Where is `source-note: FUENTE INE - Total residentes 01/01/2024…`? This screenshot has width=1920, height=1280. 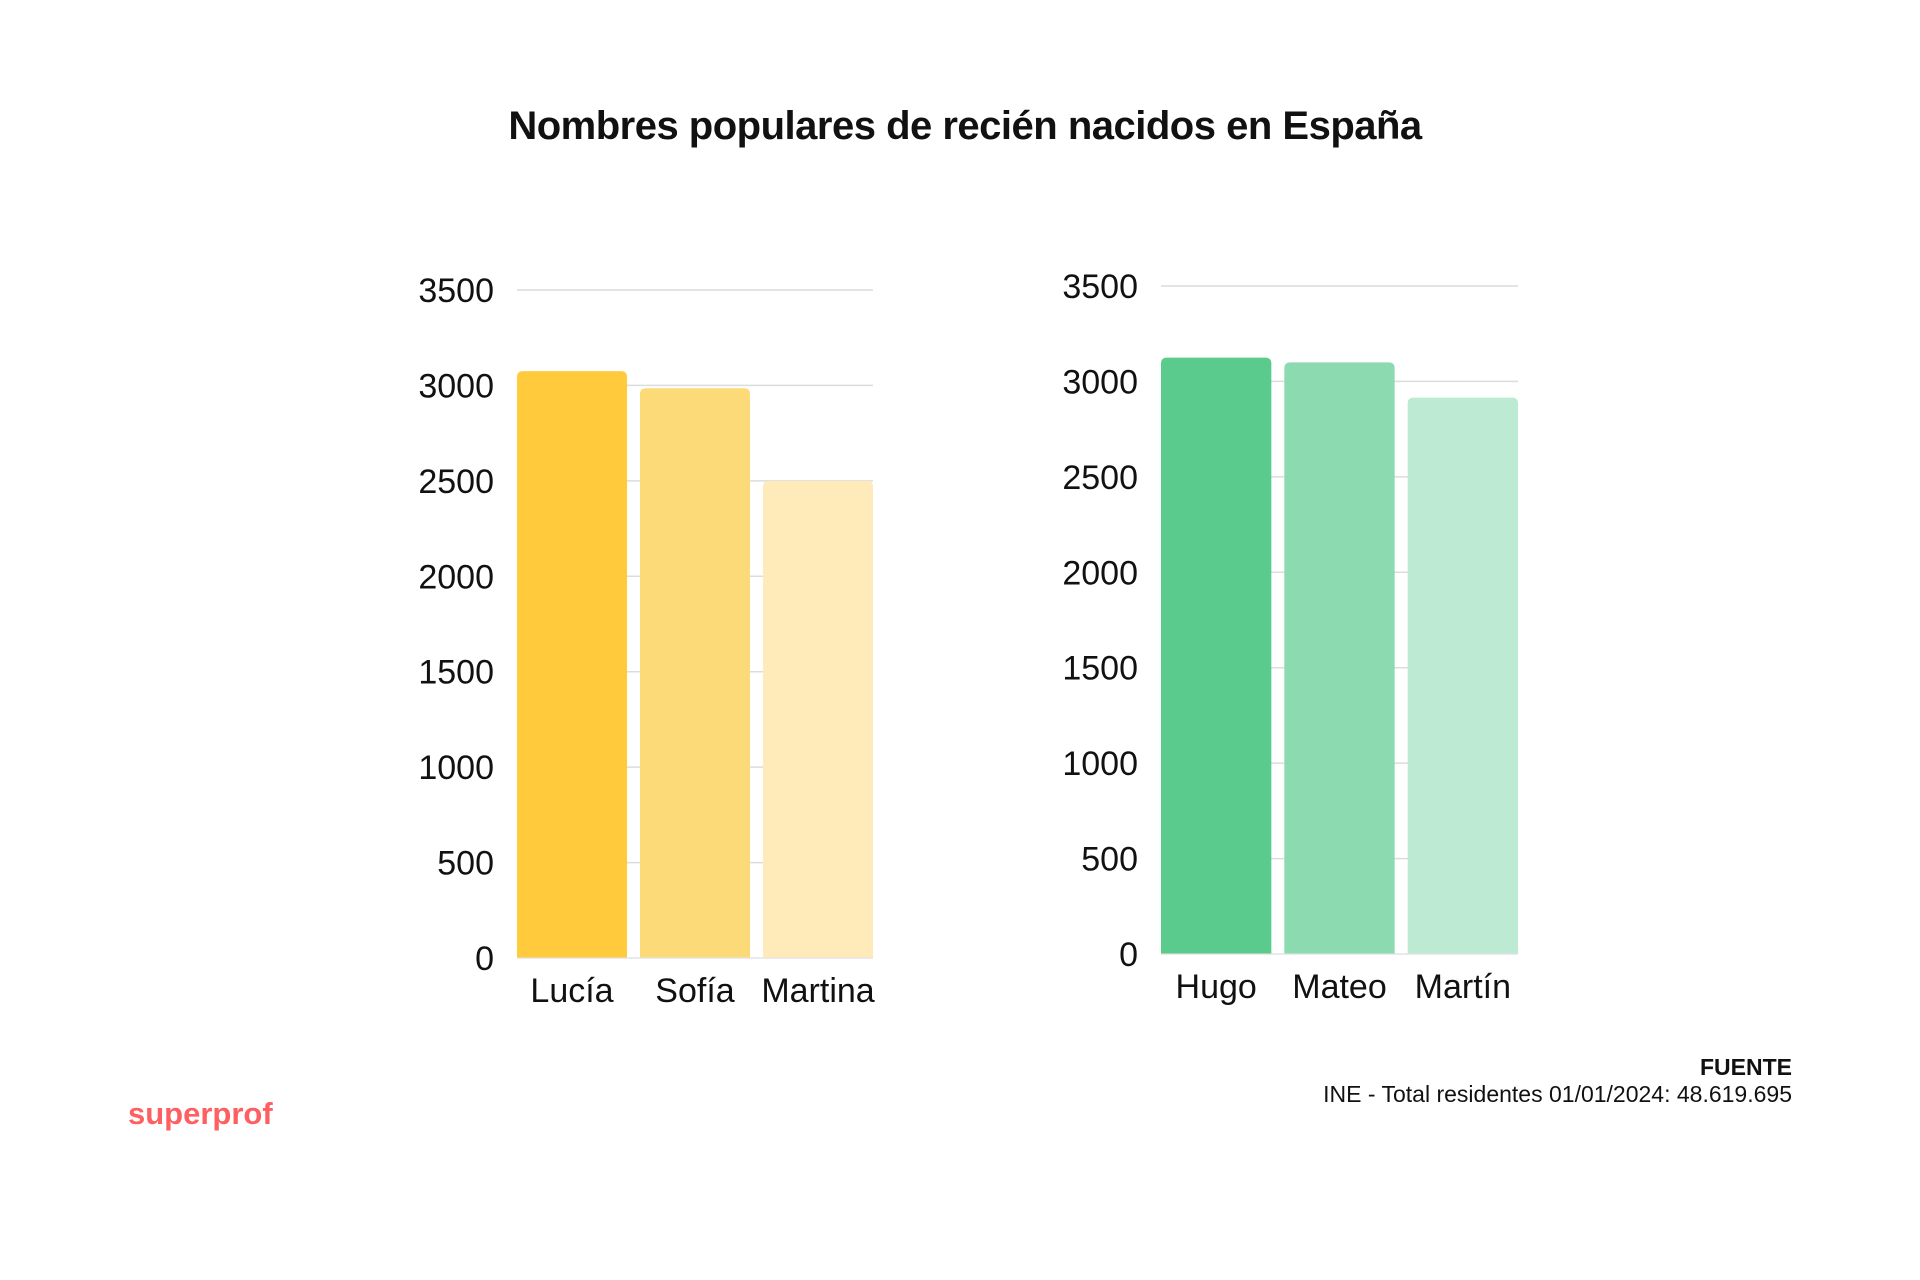
source-note: FUENTE INE - Total residentes 01/01/2024… is located at coordinates (1557, 1081).